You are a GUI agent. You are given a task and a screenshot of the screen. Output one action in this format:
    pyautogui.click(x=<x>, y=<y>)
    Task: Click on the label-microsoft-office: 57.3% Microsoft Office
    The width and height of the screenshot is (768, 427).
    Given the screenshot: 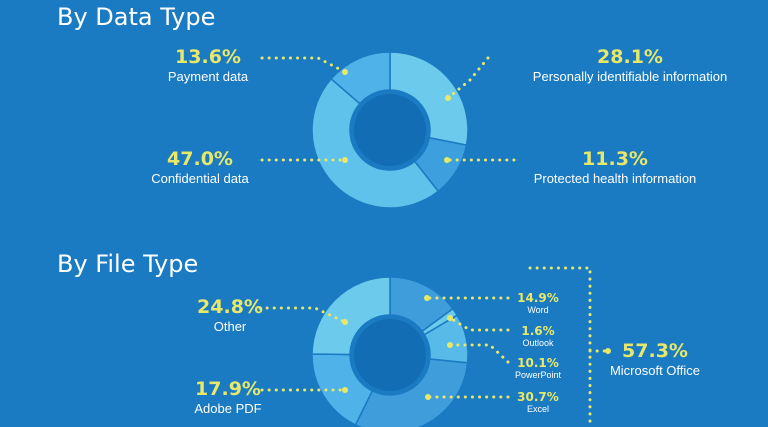 What is the action you would take?
    pyautogui.click(x=655, y=359)
    